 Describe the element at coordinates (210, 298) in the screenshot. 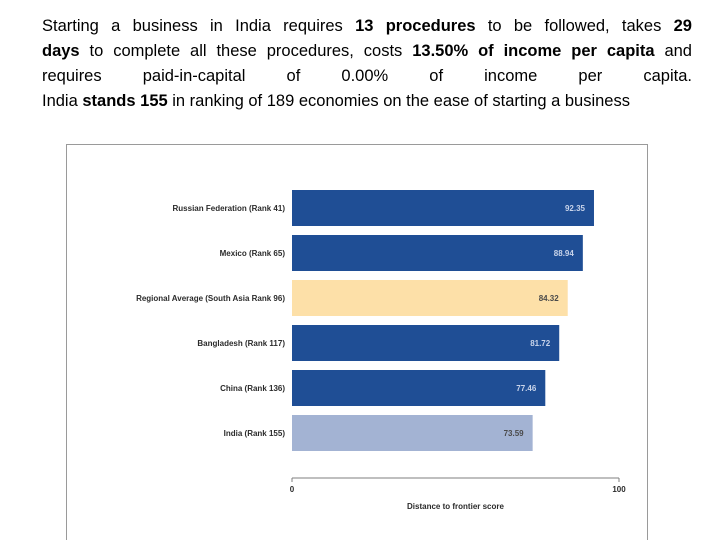

I see `category-label-2: Regional Average (South Asia Rank 96)` at that location.